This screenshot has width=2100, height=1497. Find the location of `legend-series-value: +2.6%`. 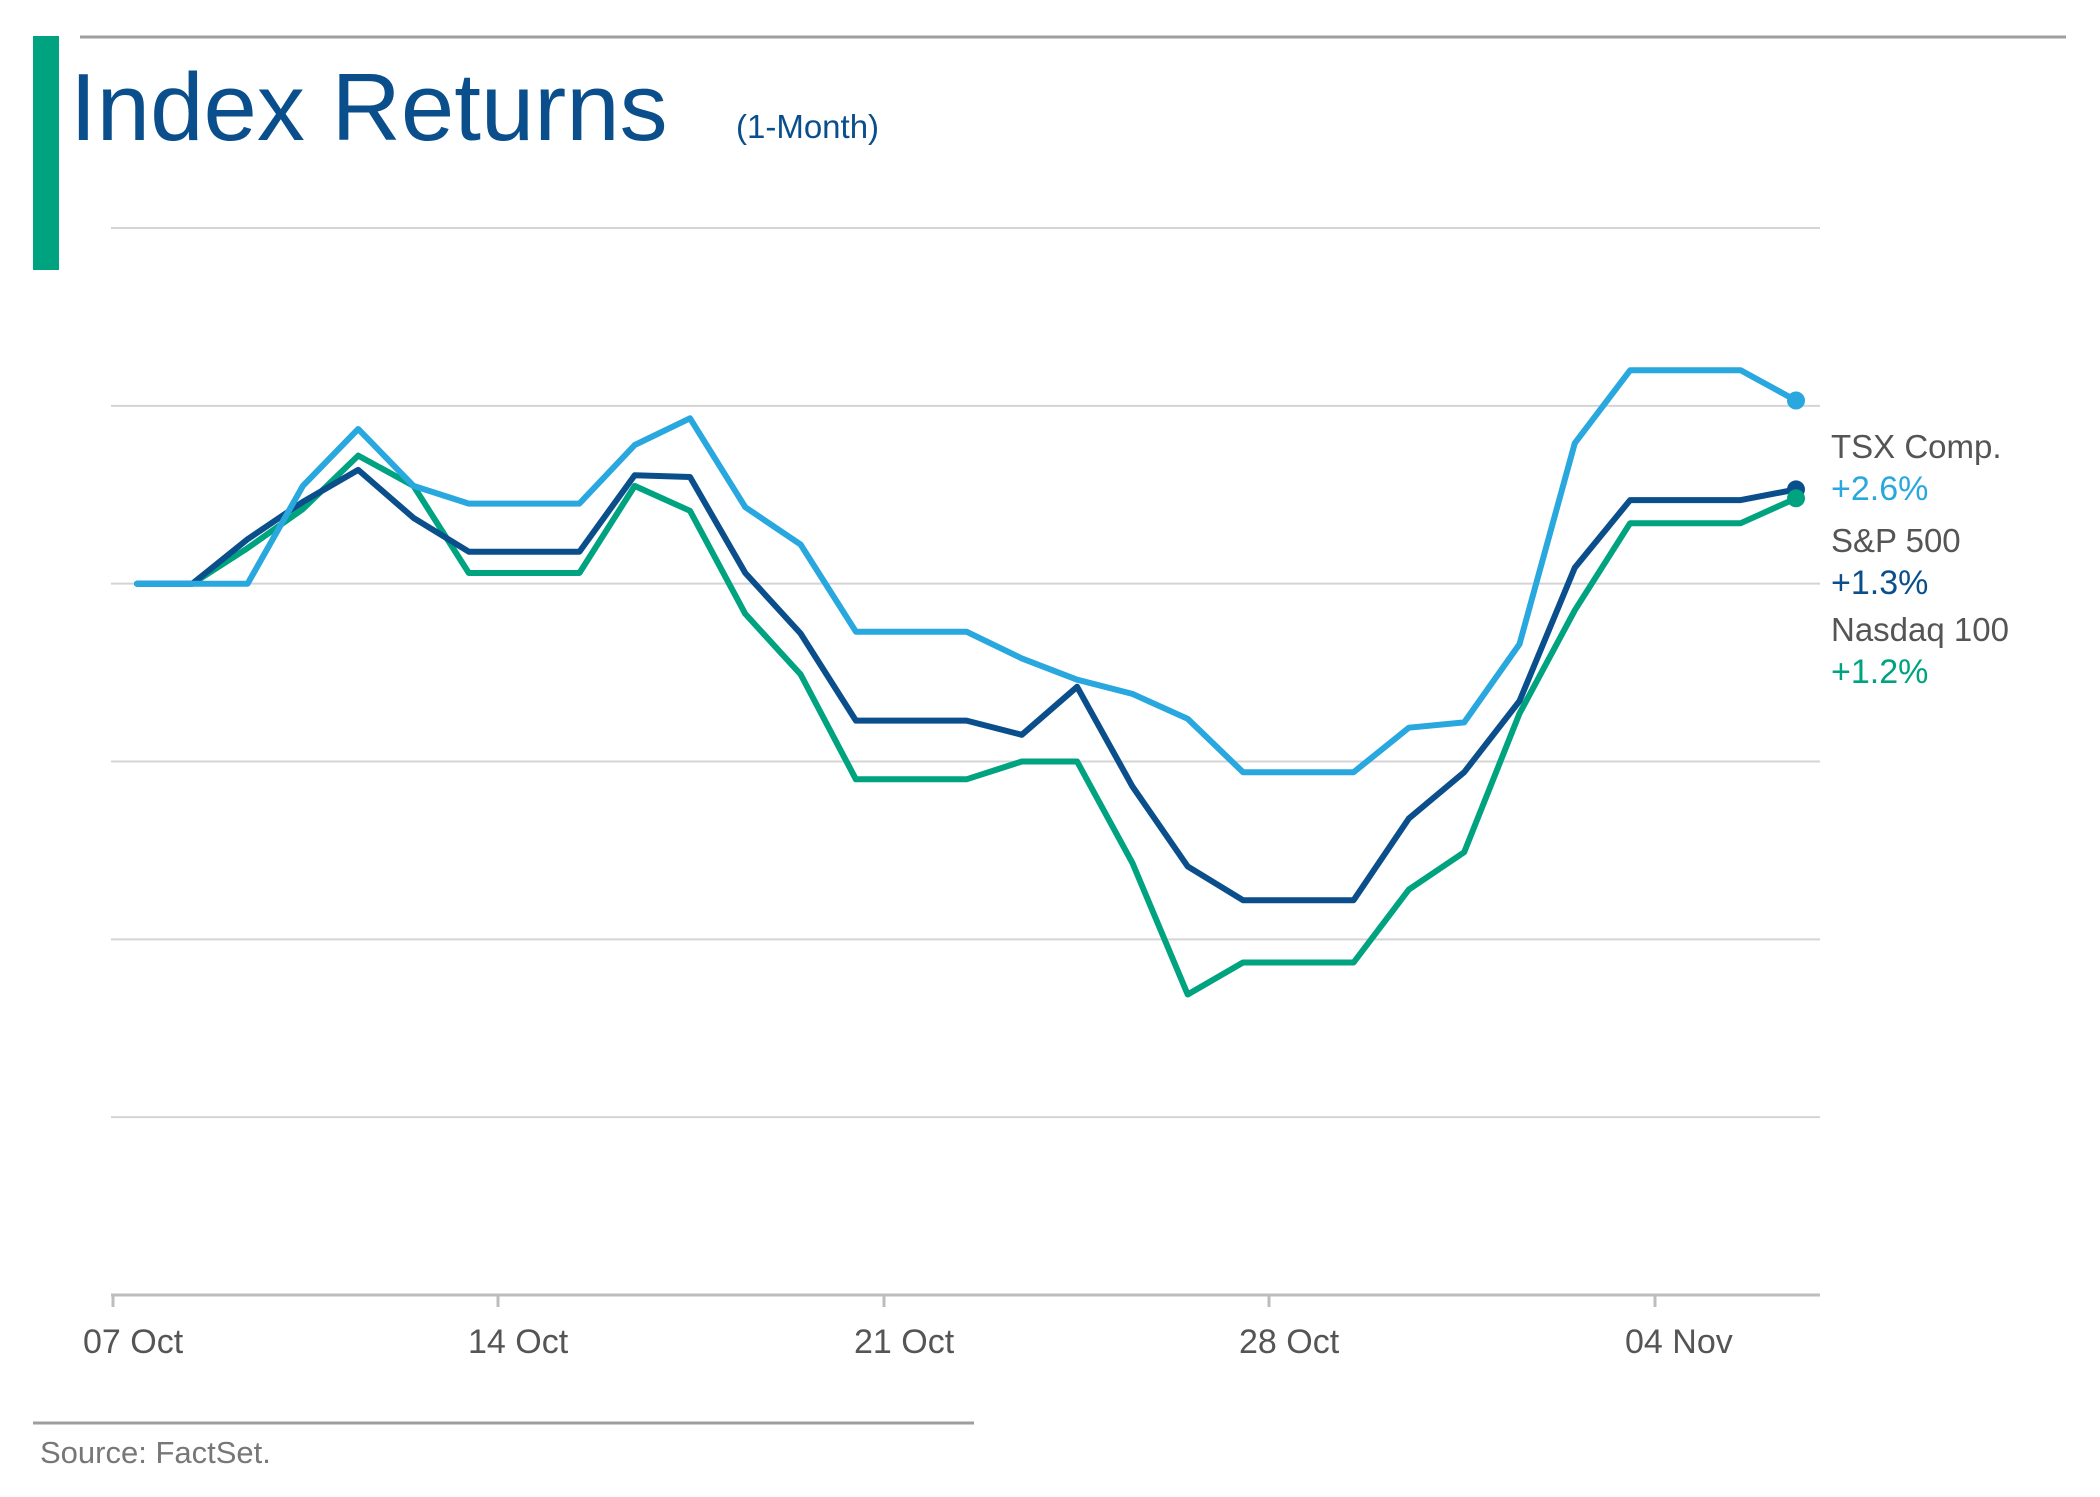

legend-series-value: +2.6% is located at coordinates (1879, 489).